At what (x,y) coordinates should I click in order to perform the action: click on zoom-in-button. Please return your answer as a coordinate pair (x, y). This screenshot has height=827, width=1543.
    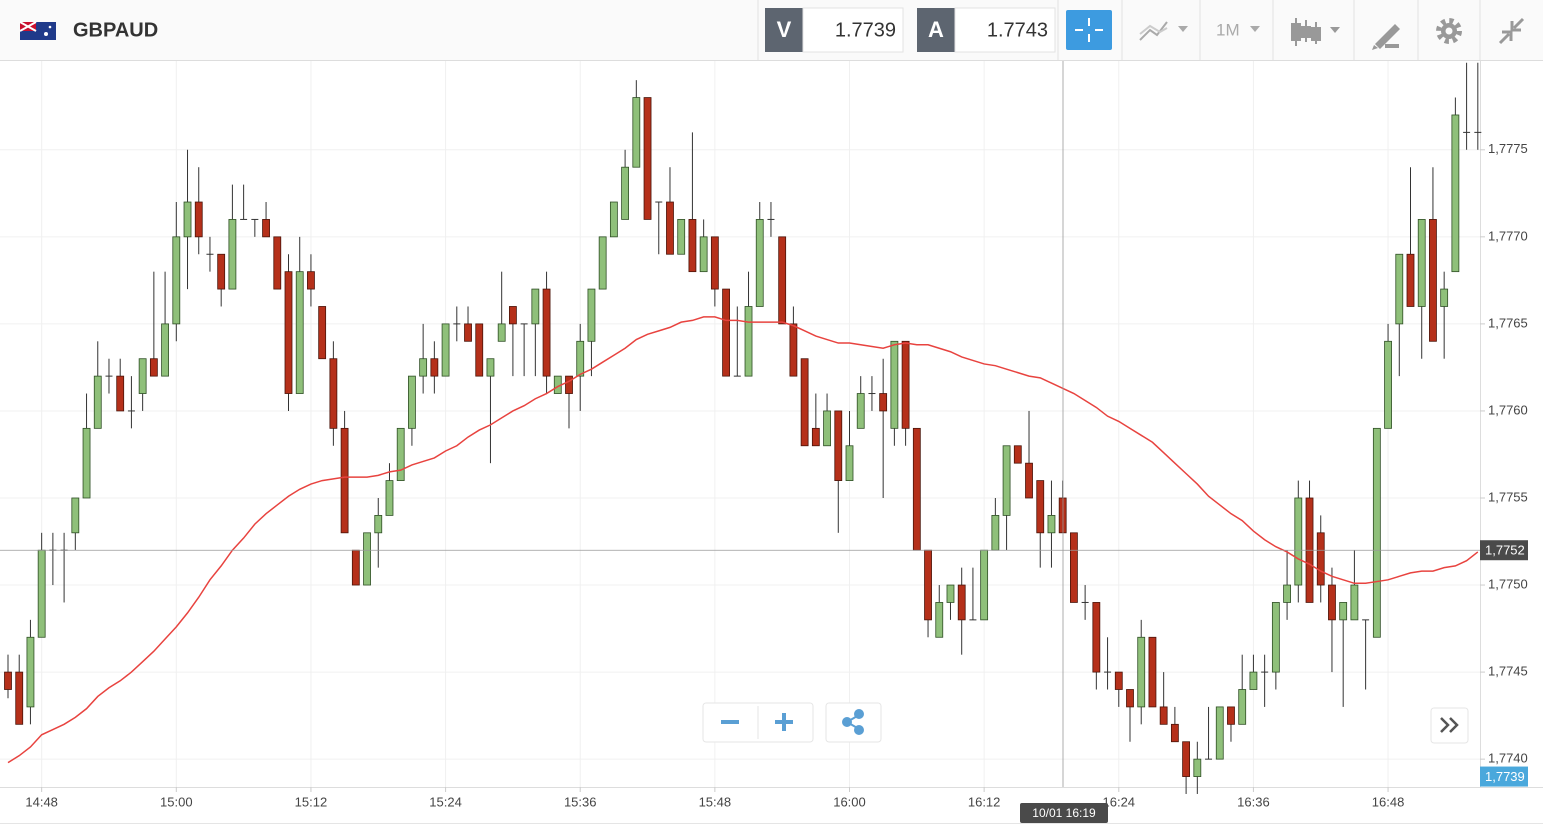
    Looking at the image, I should click on (784, 722).